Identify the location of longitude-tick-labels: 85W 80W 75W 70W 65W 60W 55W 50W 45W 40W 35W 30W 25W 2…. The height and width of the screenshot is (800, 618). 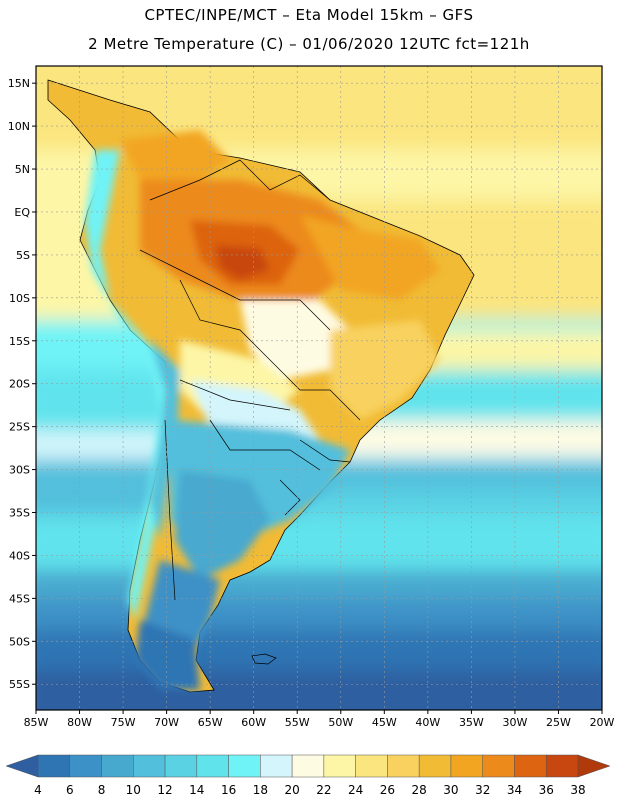
(319, 719).